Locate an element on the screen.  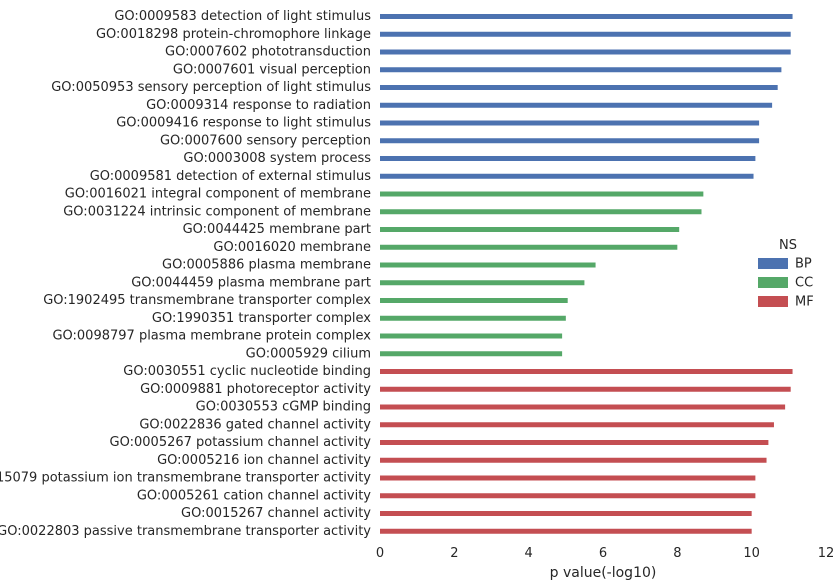
category-label: GO:0009583 detection of light stimulus is located at coordinates (242, 16).